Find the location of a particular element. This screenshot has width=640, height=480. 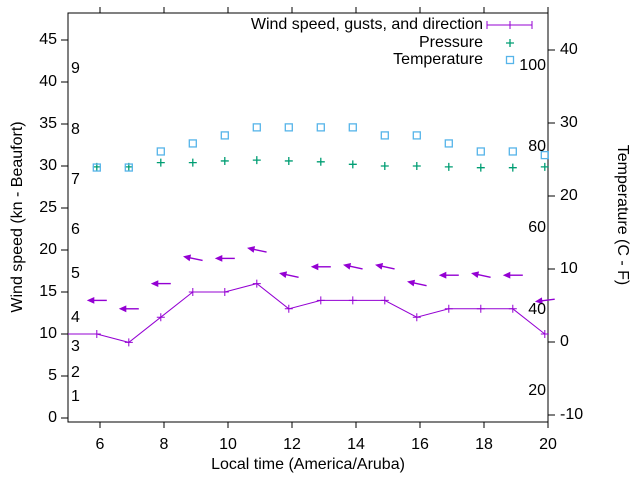

y-right-tick-label: 20 is located at coordinates (569, 195).